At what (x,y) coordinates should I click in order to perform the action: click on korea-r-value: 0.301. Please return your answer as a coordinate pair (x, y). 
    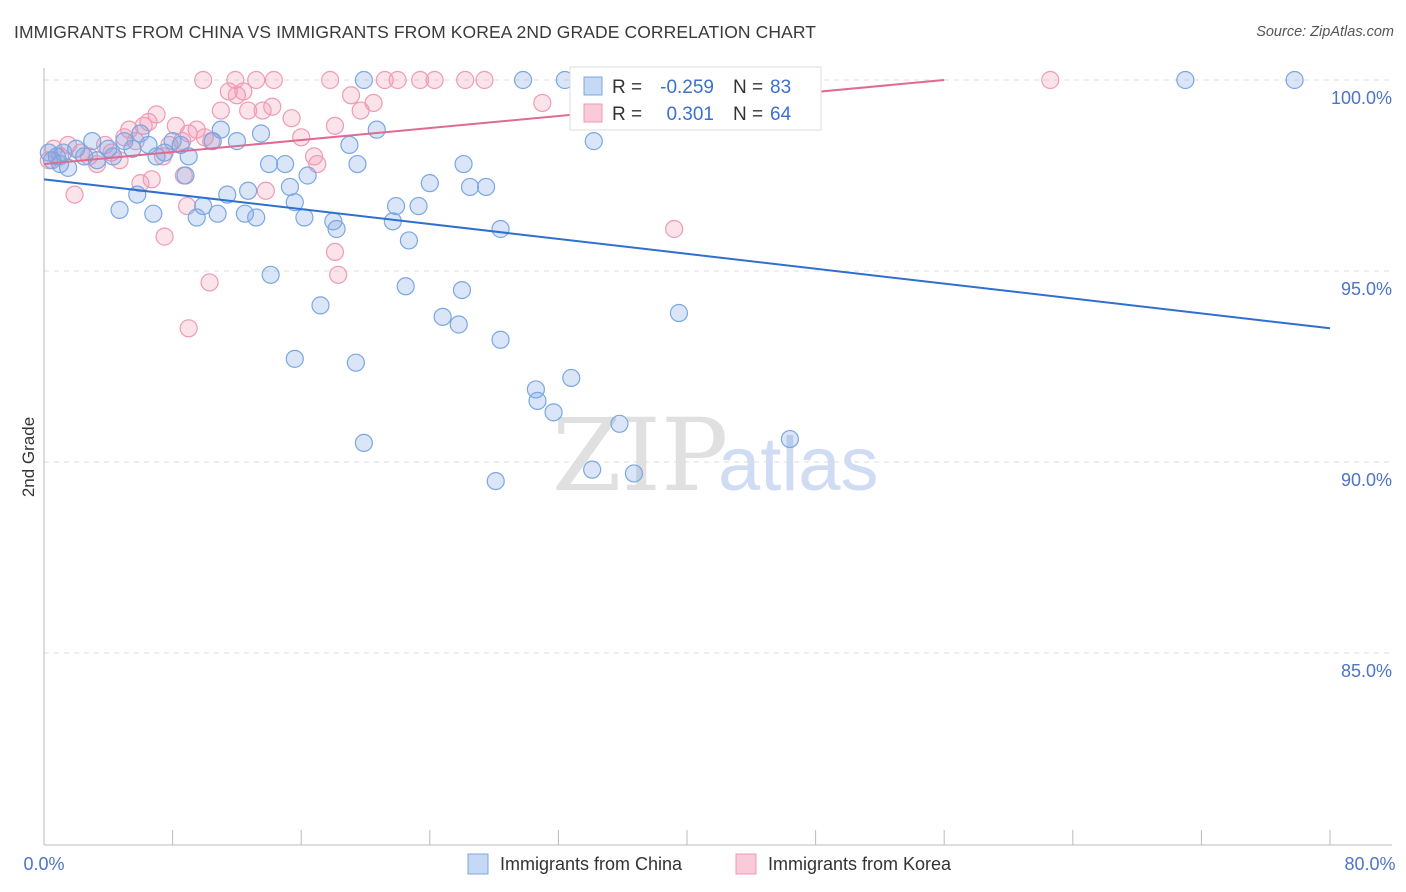
    Looking at the image, I should click on (690, 114).